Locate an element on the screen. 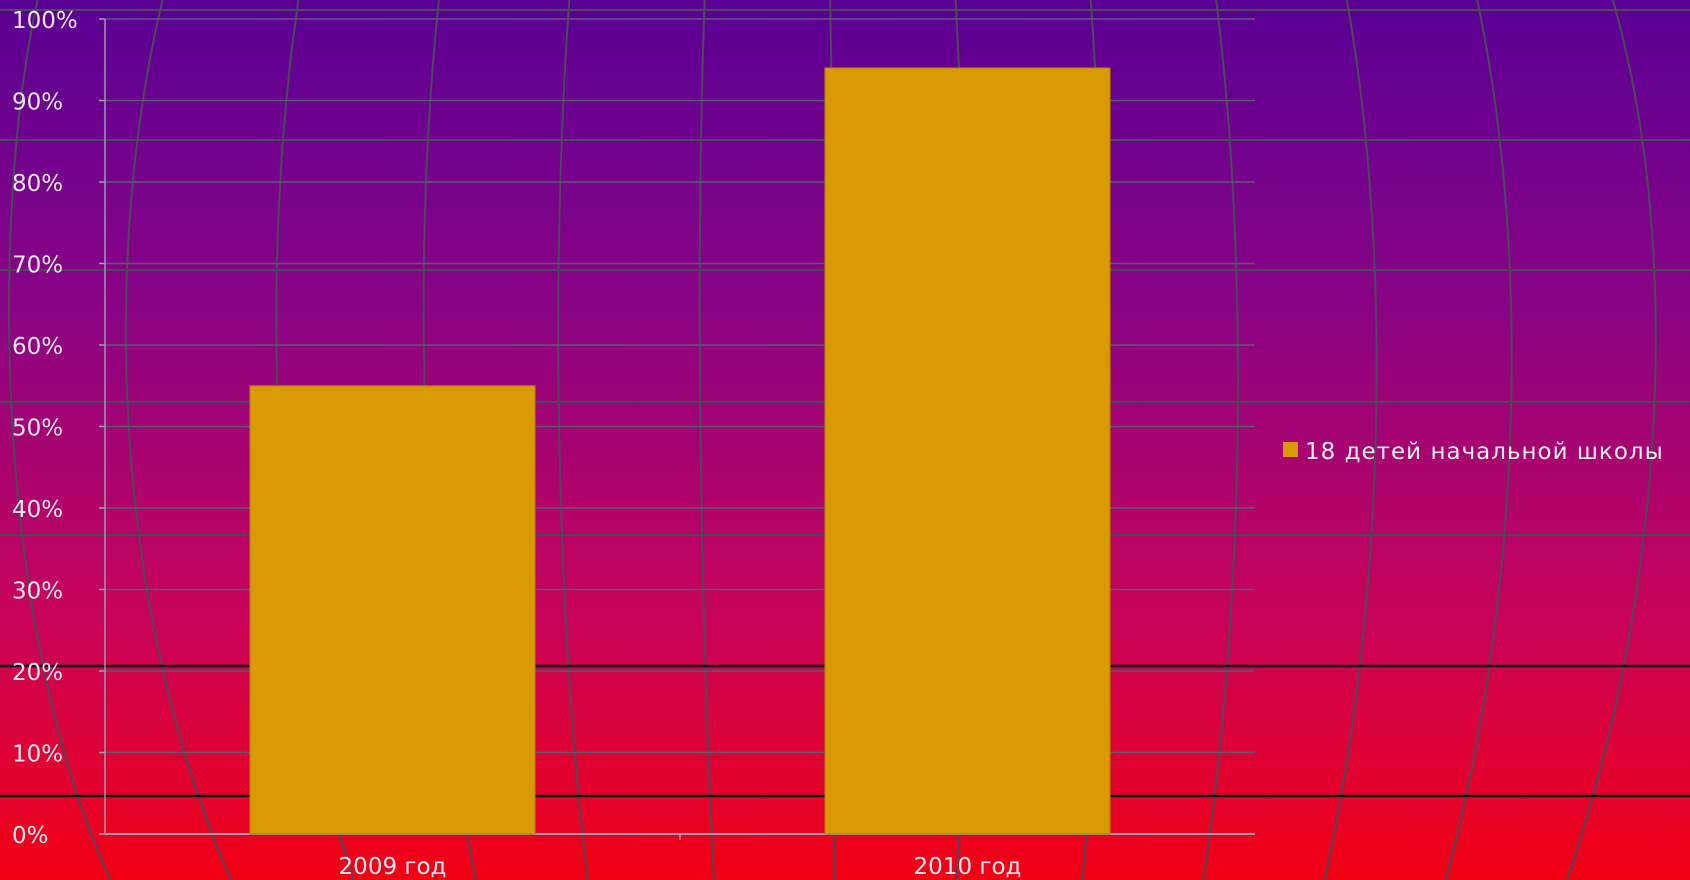 The width and height of the screenshot is (1690, 880). y-tick-label: 90% is located at coordinates (37, 103).